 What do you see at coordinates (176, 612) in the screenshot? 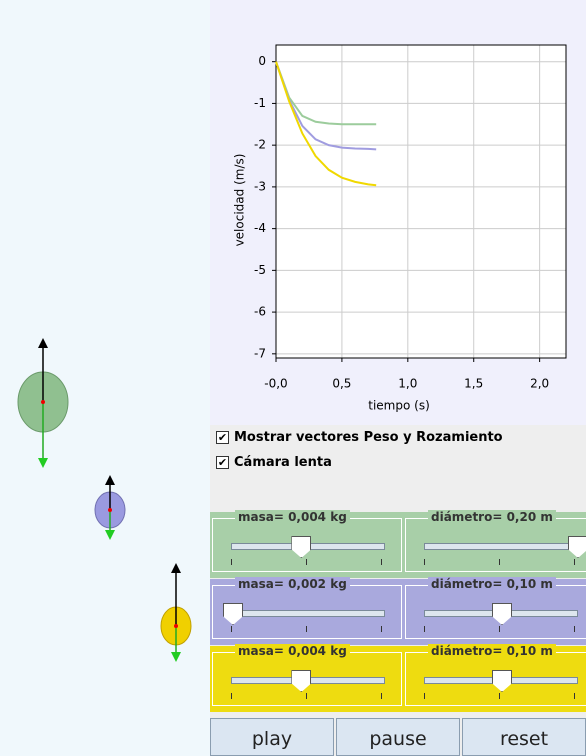
I see `balloon-yellow` at bounding box center [176, 612].